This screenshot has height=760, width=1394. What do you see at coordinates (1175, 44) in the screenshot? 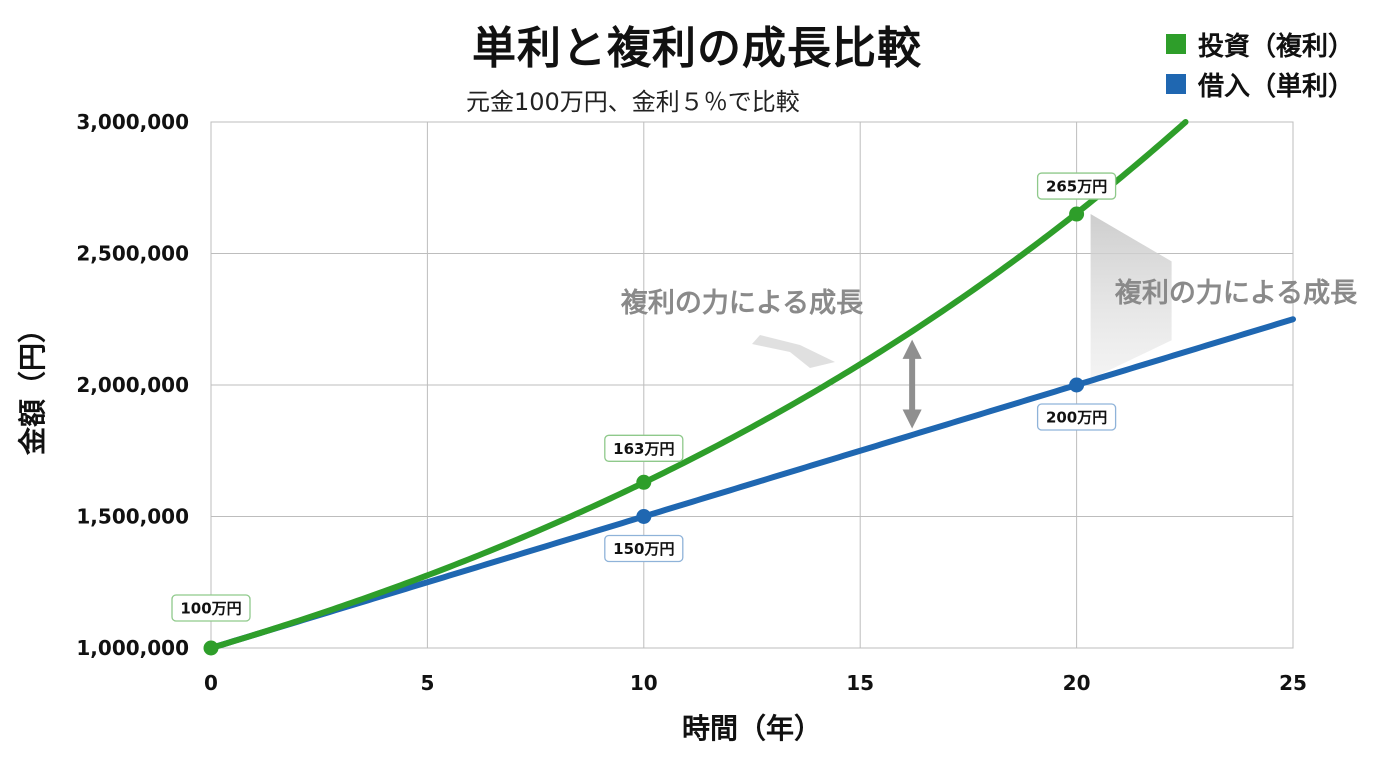
I see `legend-swatch-compound` at bounding box center [1175, 44].